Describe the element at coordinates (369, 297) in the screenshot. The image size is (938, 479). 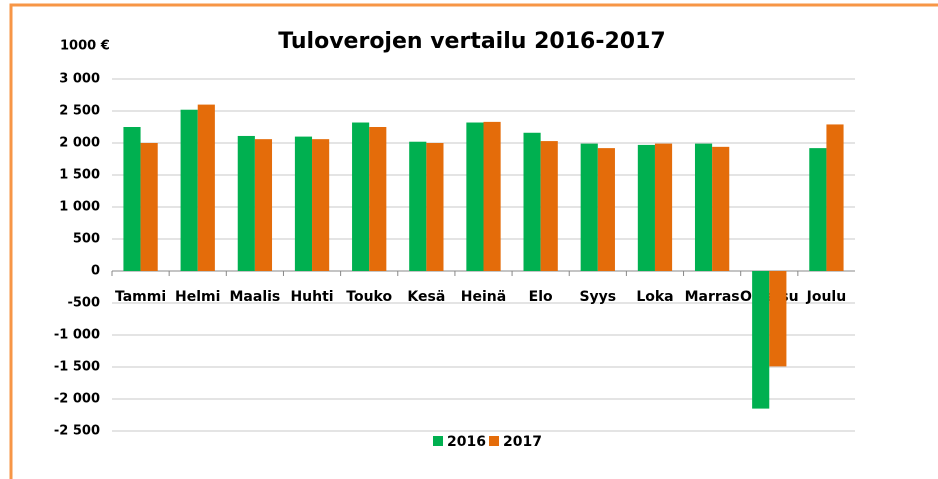
I see `x-tick-label: Touko` at that location.